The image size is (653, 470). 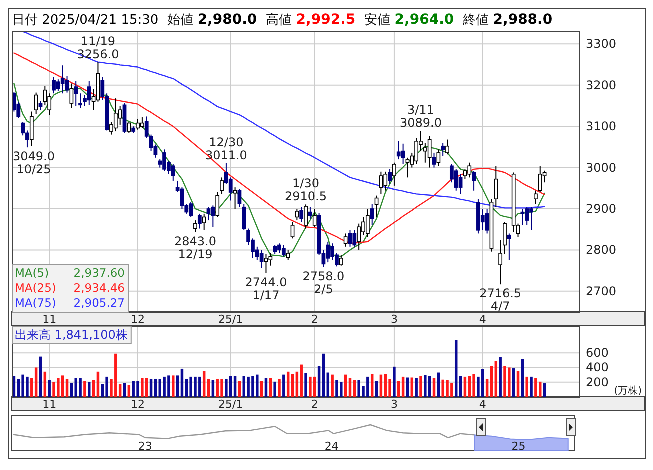 What do you see at coordinates (85, 20) in the screenshot?
I see `text: 日付 2025/04/21 15:30` at bounding box center [85, 20].